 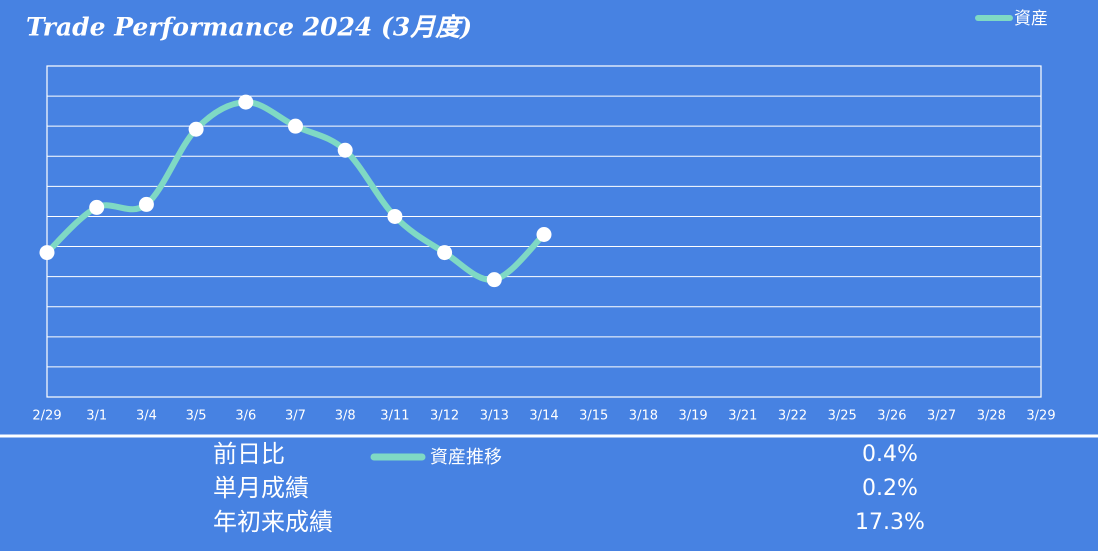 I want to click on x-tick-label: 3/29, so click(x=1040, y=416).